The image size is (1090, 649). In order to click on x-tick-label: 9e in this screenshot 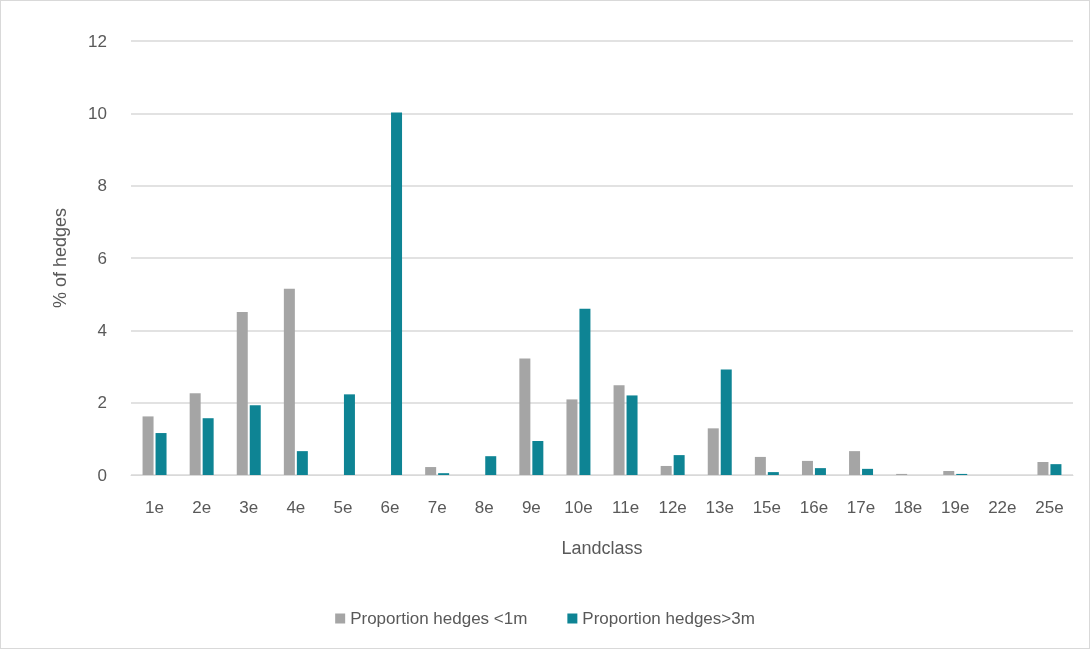, I will do `click(531, 507)`.